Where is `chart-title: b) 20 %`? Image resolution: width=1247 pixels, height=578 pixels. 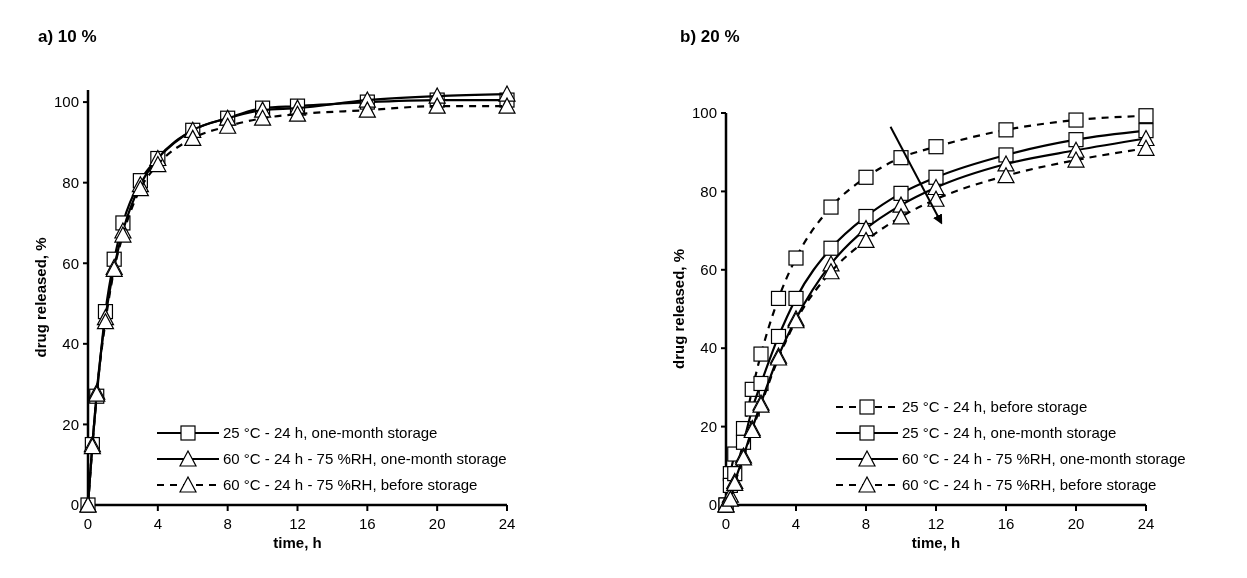 chart-title: b) 20 % is located at coordinates (710, 36).